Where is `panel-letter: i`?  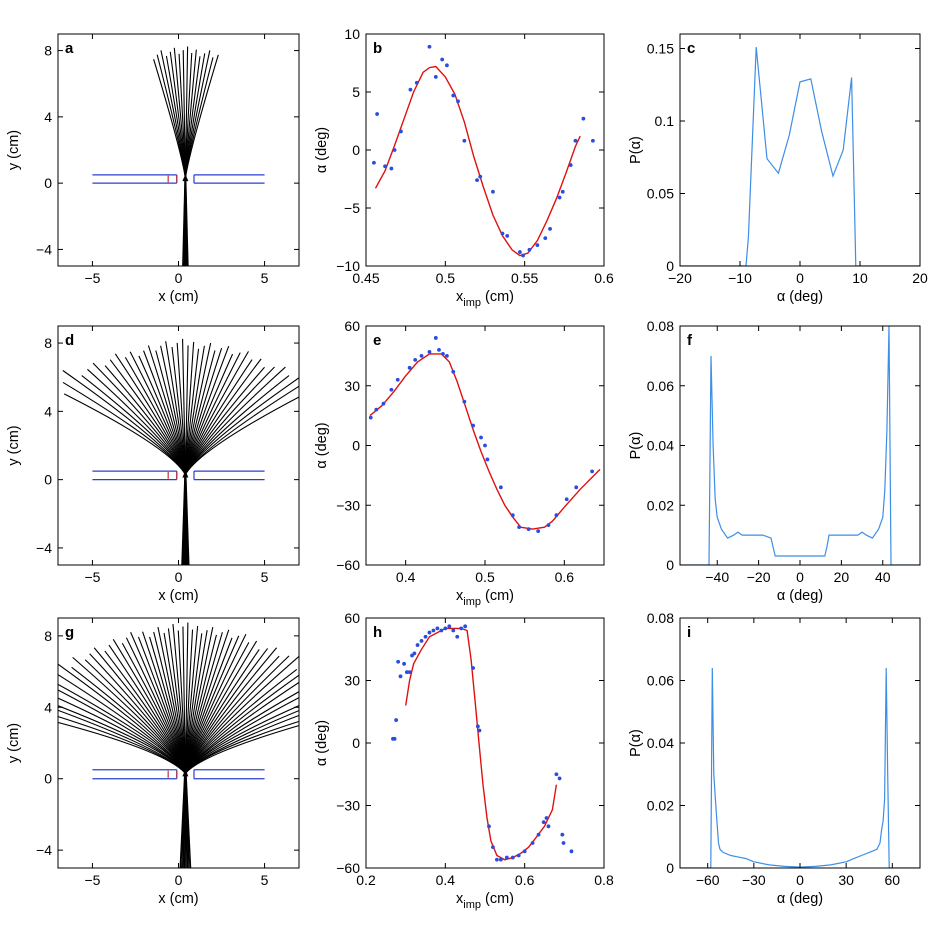
panel-letter: i is located at coordinates (689, 632).